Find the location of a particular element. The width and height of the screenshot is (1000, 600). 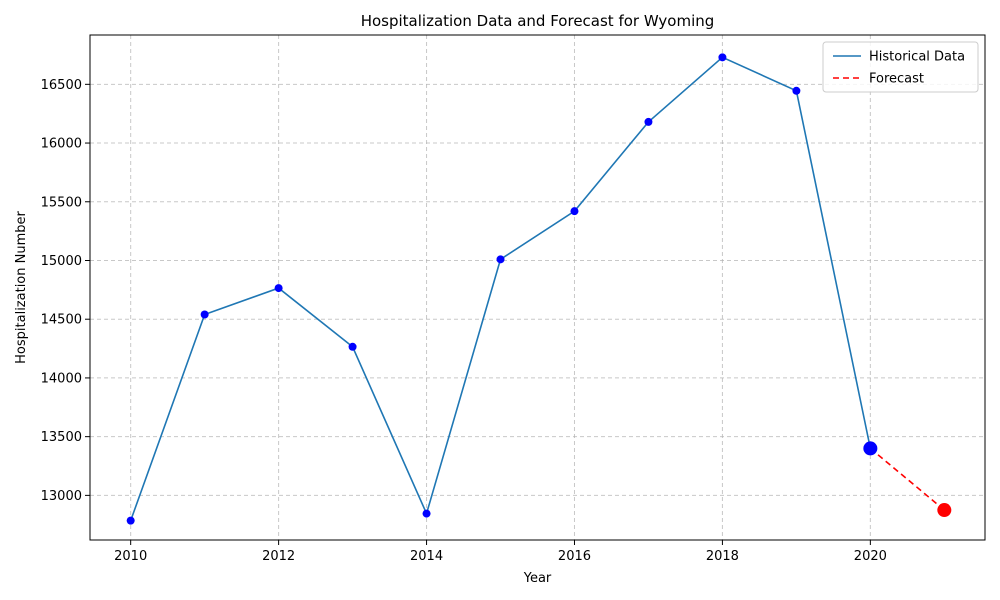

y-axis-title: Hospitalization Number is located at coordinates (21, 286).